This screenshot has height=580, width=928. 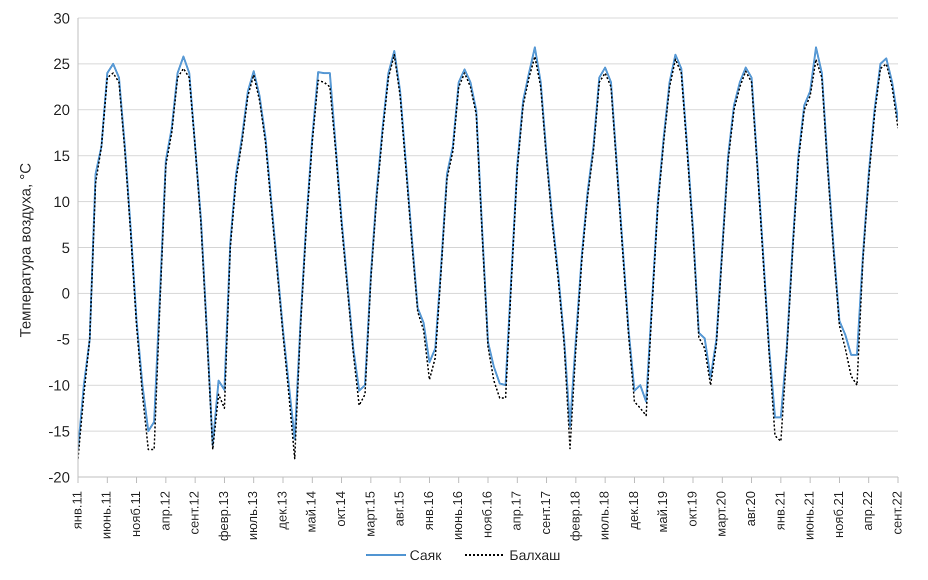 What do you see at coordinates (61, 19) in the screenshot?
I see `y-tick-label: 30` at bounding box center [61, 19].